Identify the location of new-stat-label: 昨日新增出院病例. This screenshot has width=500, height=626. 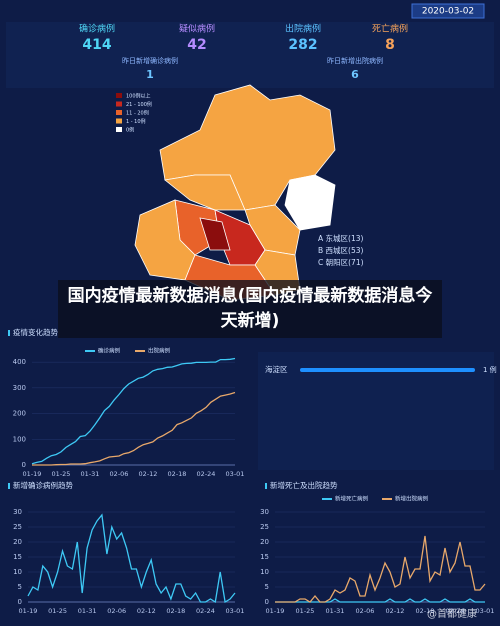
(355, 60).